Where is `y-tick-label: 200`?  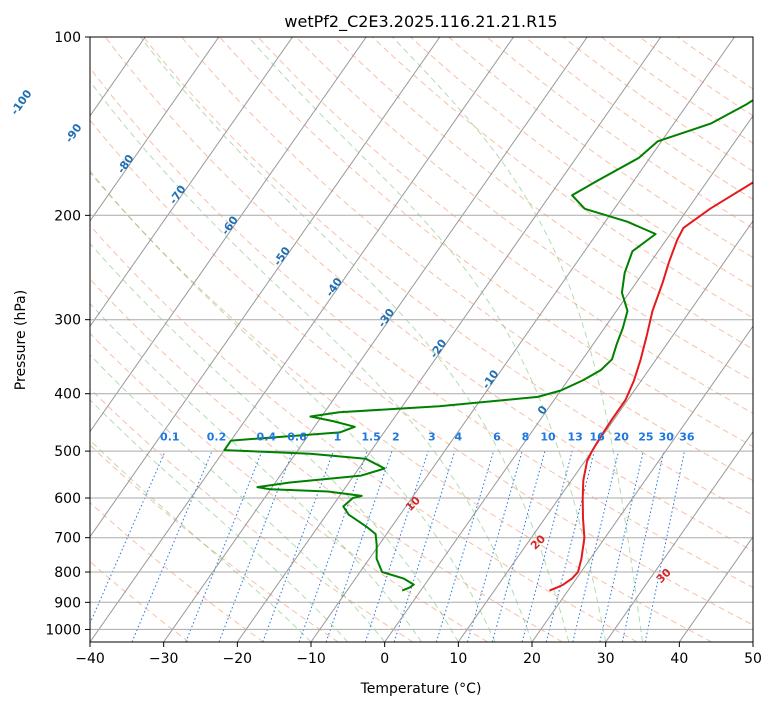
y-tick-label: 200 is located at coordinates (67, 216).